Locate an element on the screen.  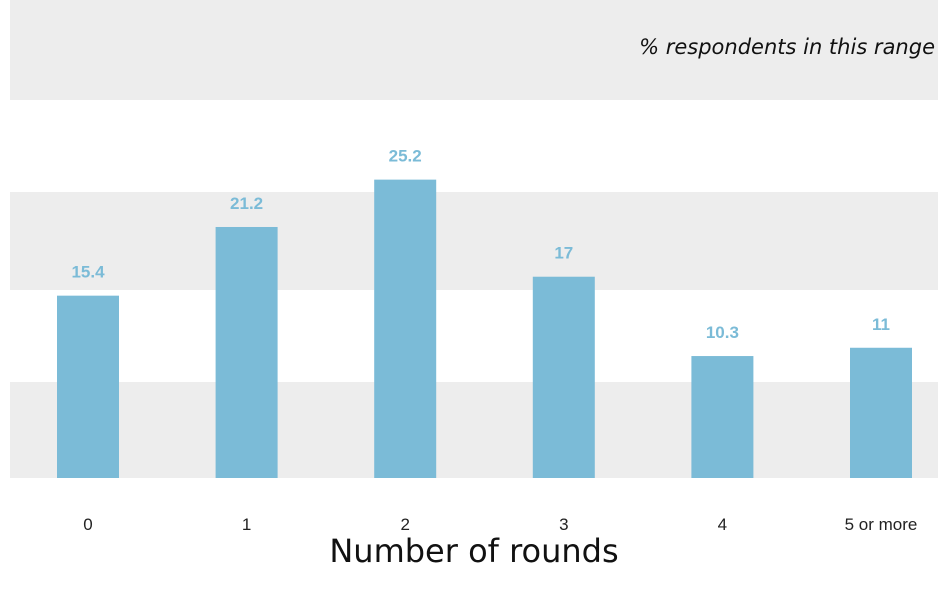
x-tick-label: 2 is located at coordinates (404, 524).